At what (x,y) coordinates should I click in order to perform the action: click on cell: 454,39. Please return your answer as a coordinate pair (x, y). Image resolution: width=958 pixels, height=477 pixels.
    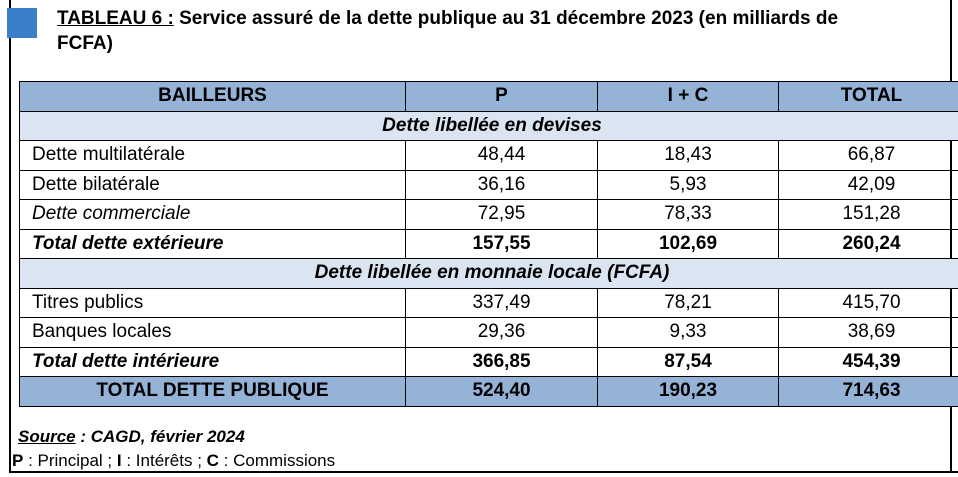
    Looking at the image, I should click on (868, 361).